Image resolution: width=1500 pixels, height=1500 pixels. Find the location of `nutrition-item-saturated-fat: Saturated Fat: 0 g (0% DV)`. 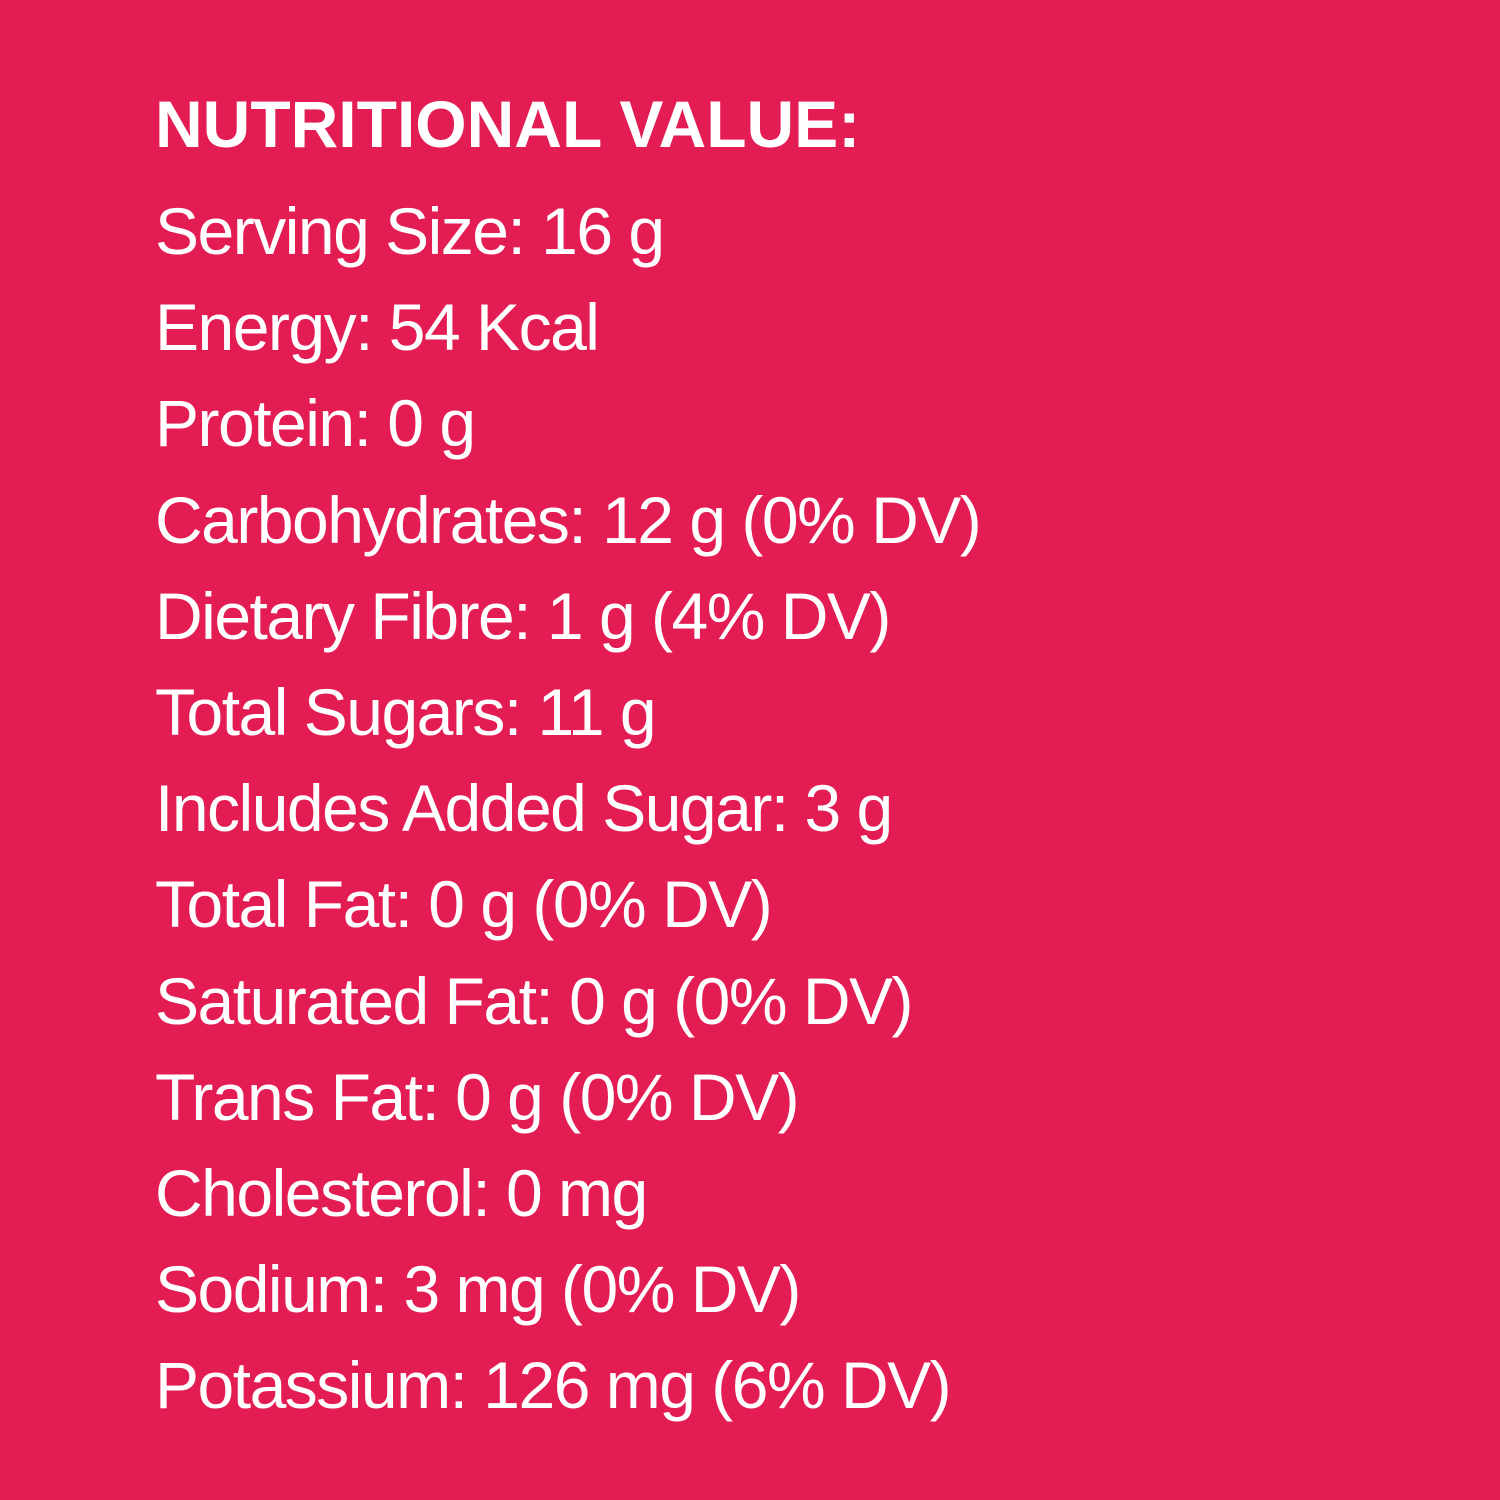

nutrition-item-saturated-fat: Saturated Fat: 0 g (0% DV) is located at coordinates (534, 1000).